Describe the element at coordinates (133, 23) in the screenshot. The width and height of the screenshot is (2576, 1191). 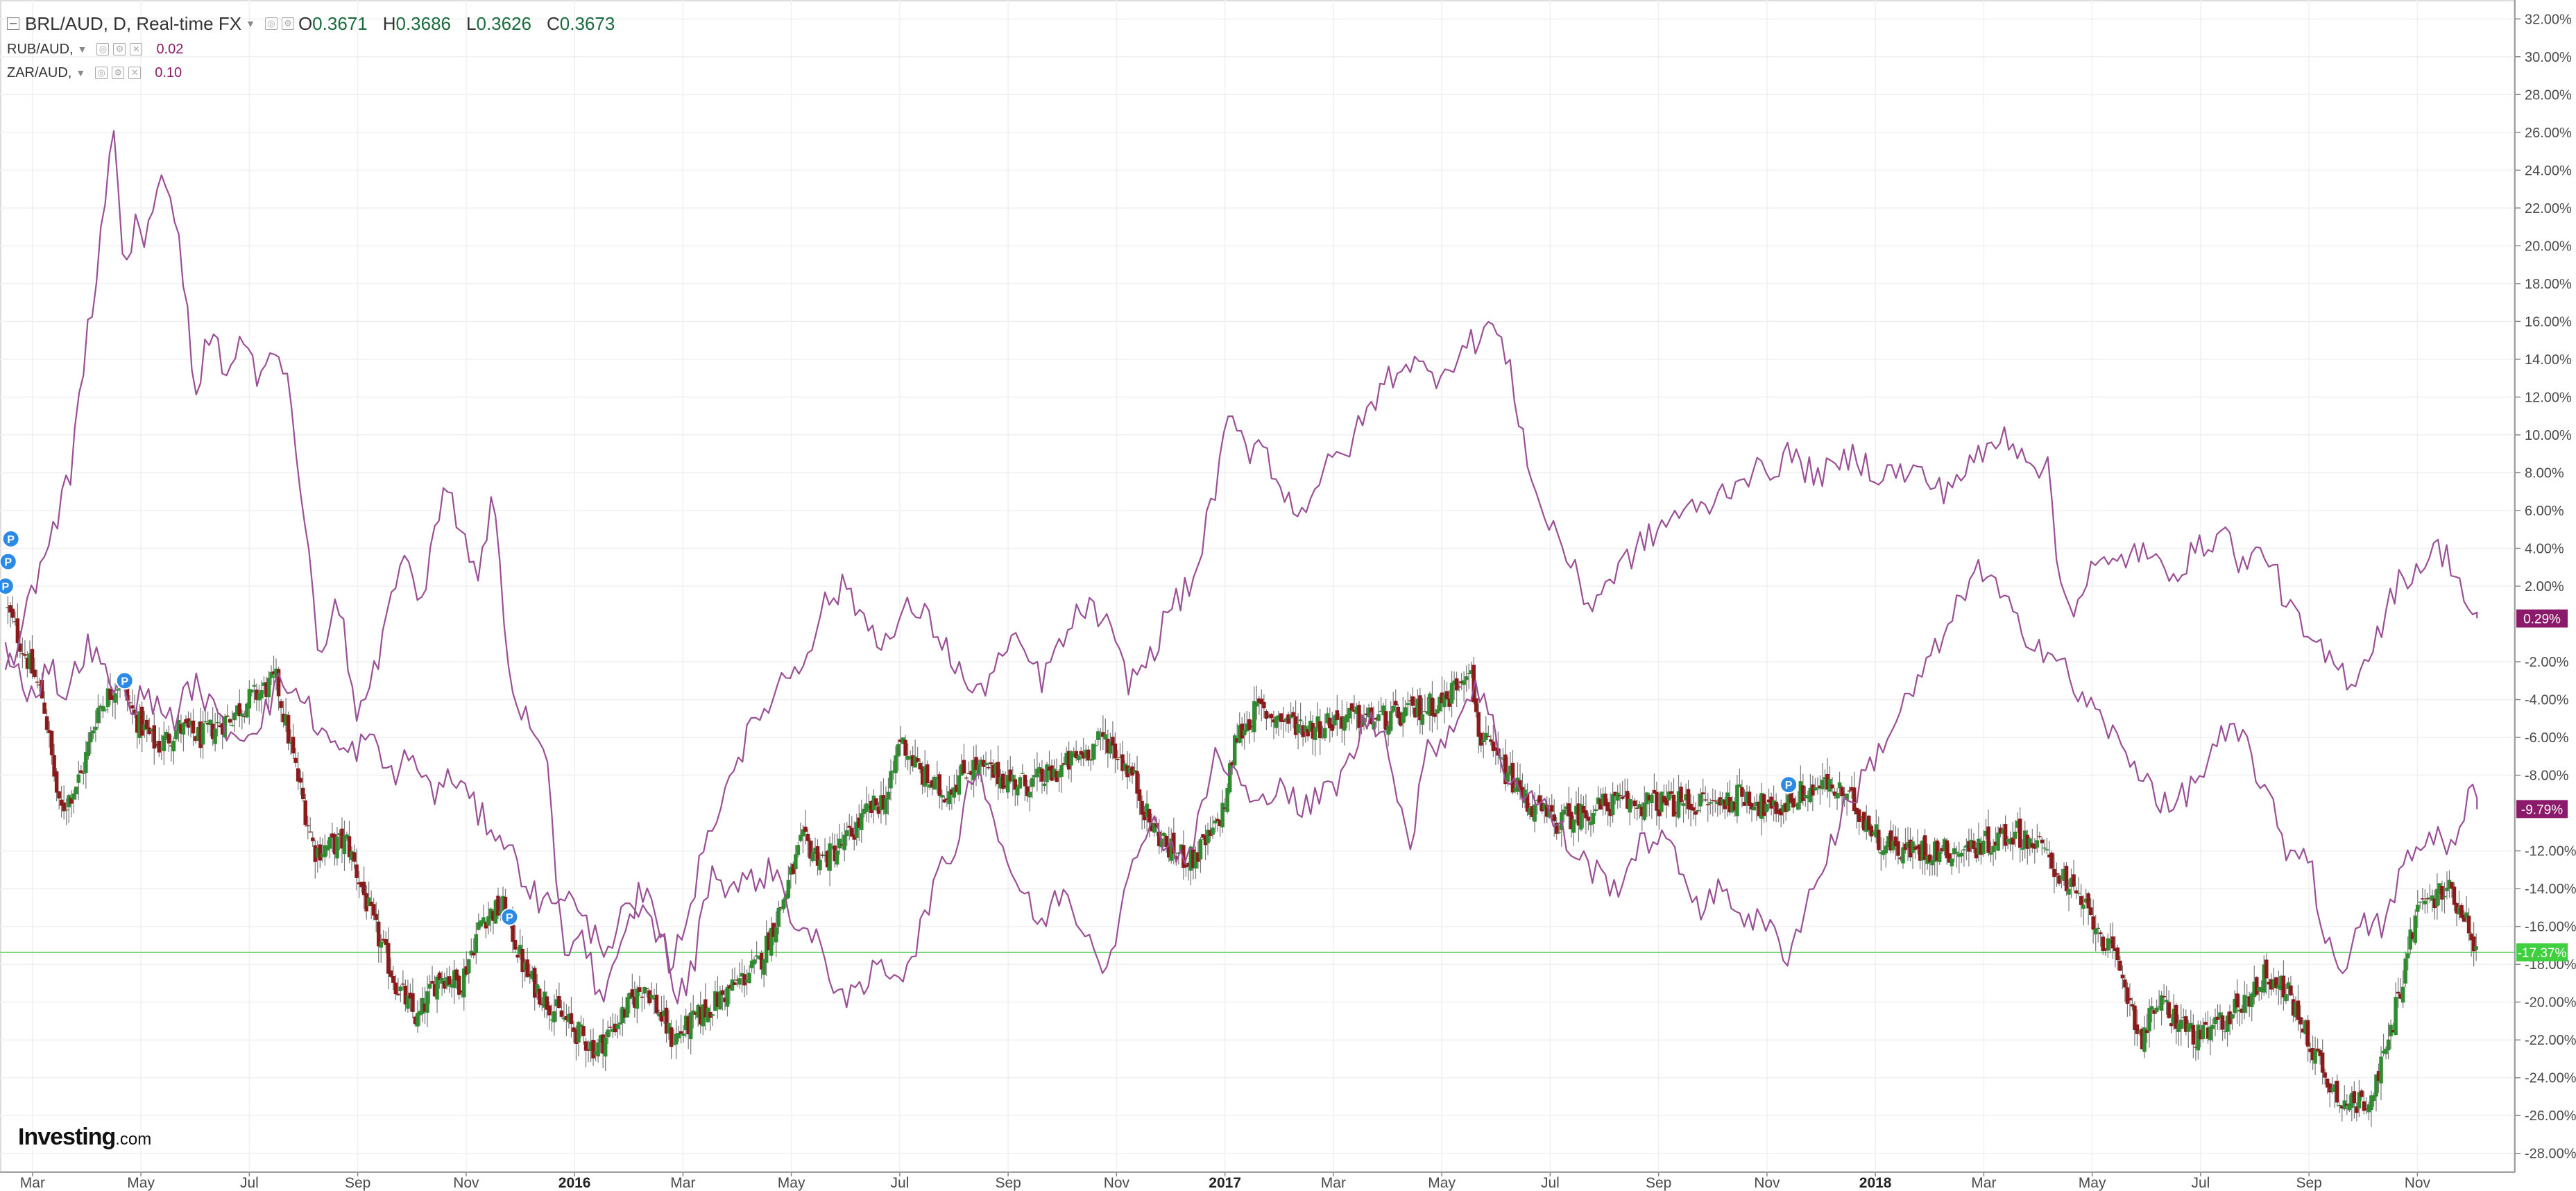
I see `main-series-label: BRL/AUD, D, Real-time FX` at that location.